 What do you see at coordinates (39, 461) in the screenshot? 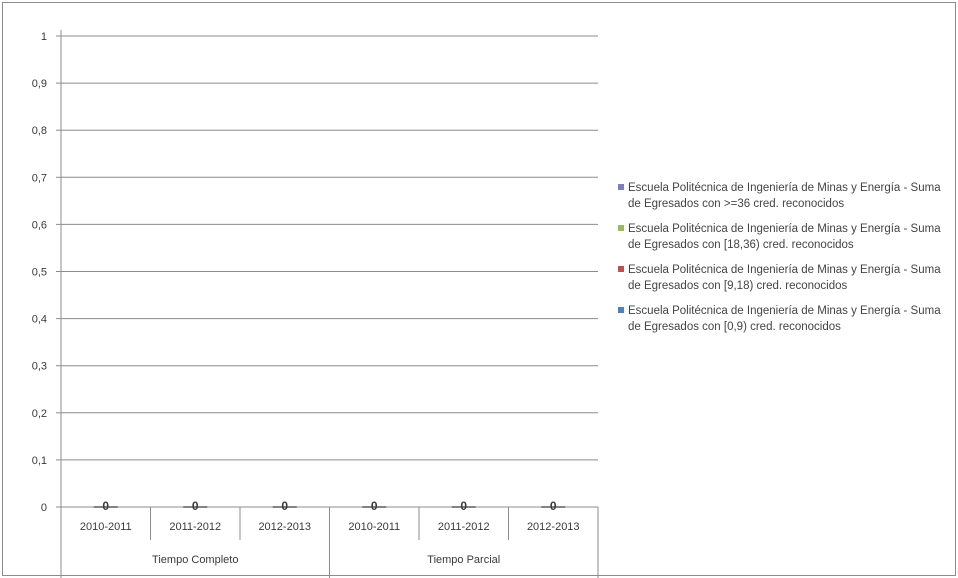
I see `y-tick-label: 0,1` at bounding box center [39, 461].